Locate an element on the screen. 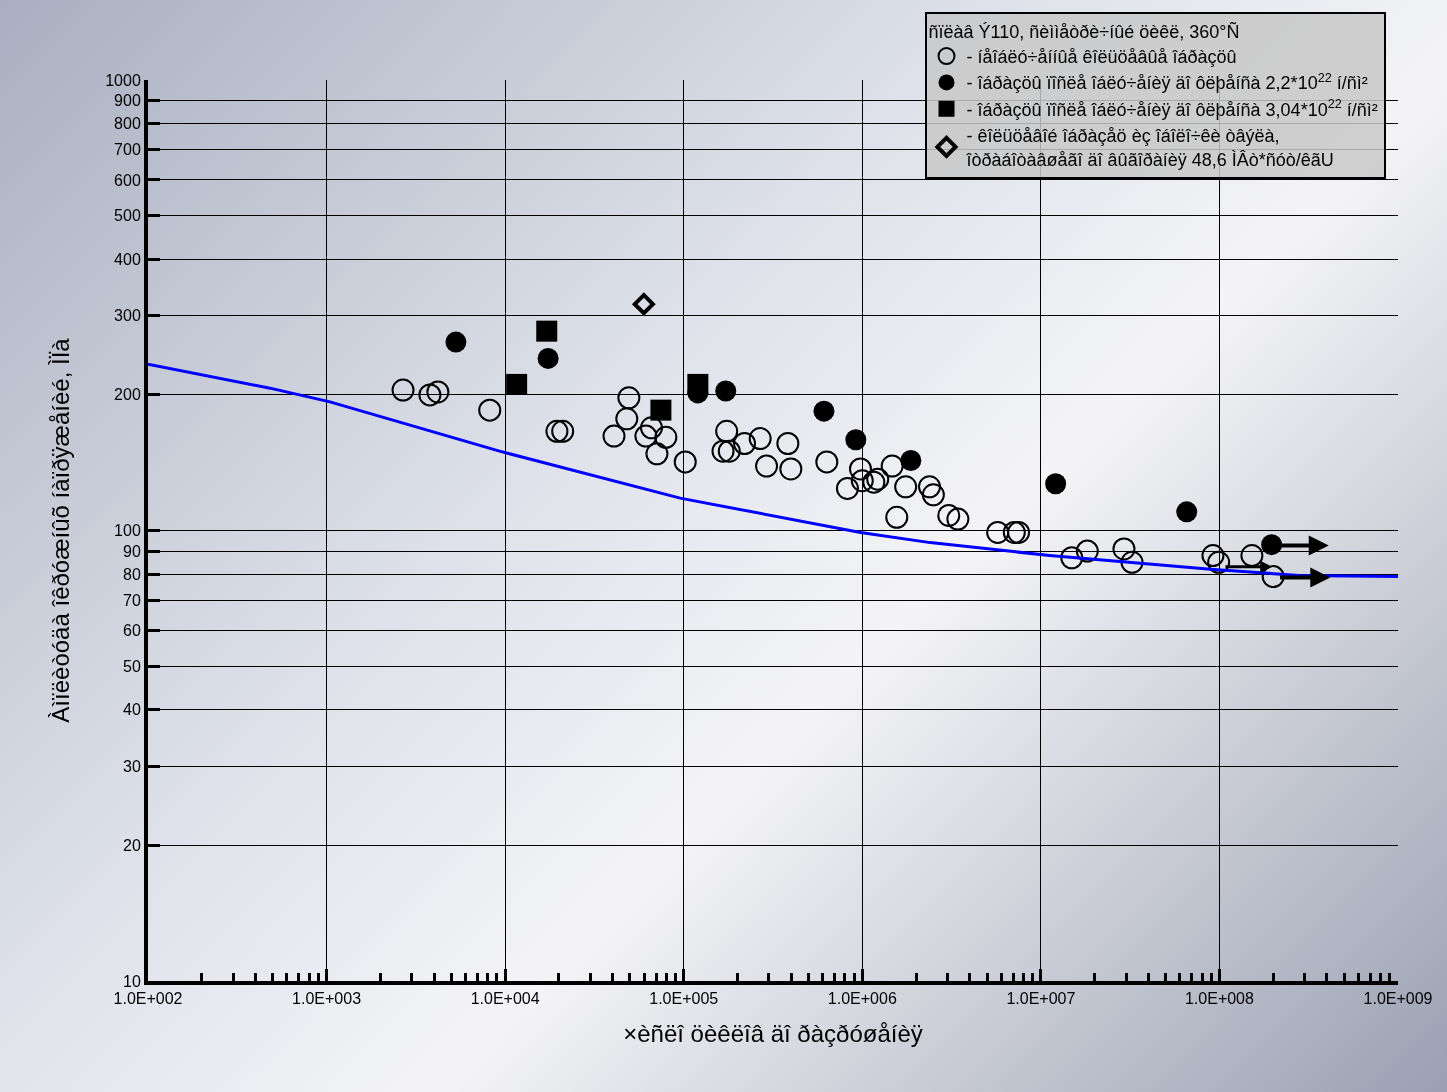 The height and width of the screenshot is (1092, 1447). y-tick-label: 300 is located at coordinates (127, 316).